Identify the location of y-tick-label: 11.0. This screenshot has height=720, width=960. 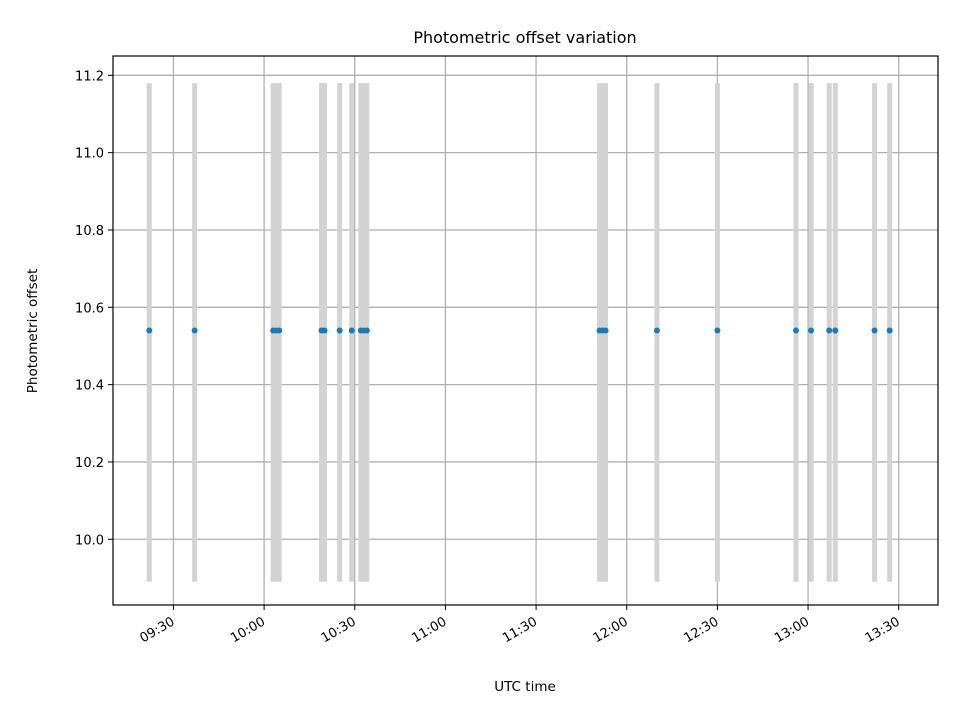
(89, 154).